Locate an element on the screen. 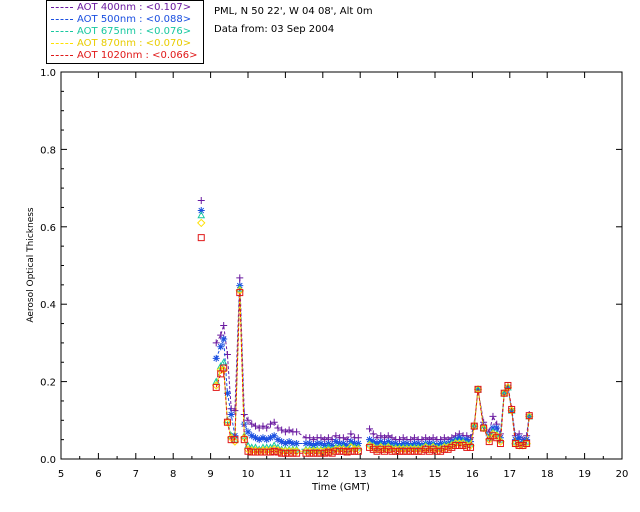  x-tick-label: 19 is located at coordinates (584, 474).